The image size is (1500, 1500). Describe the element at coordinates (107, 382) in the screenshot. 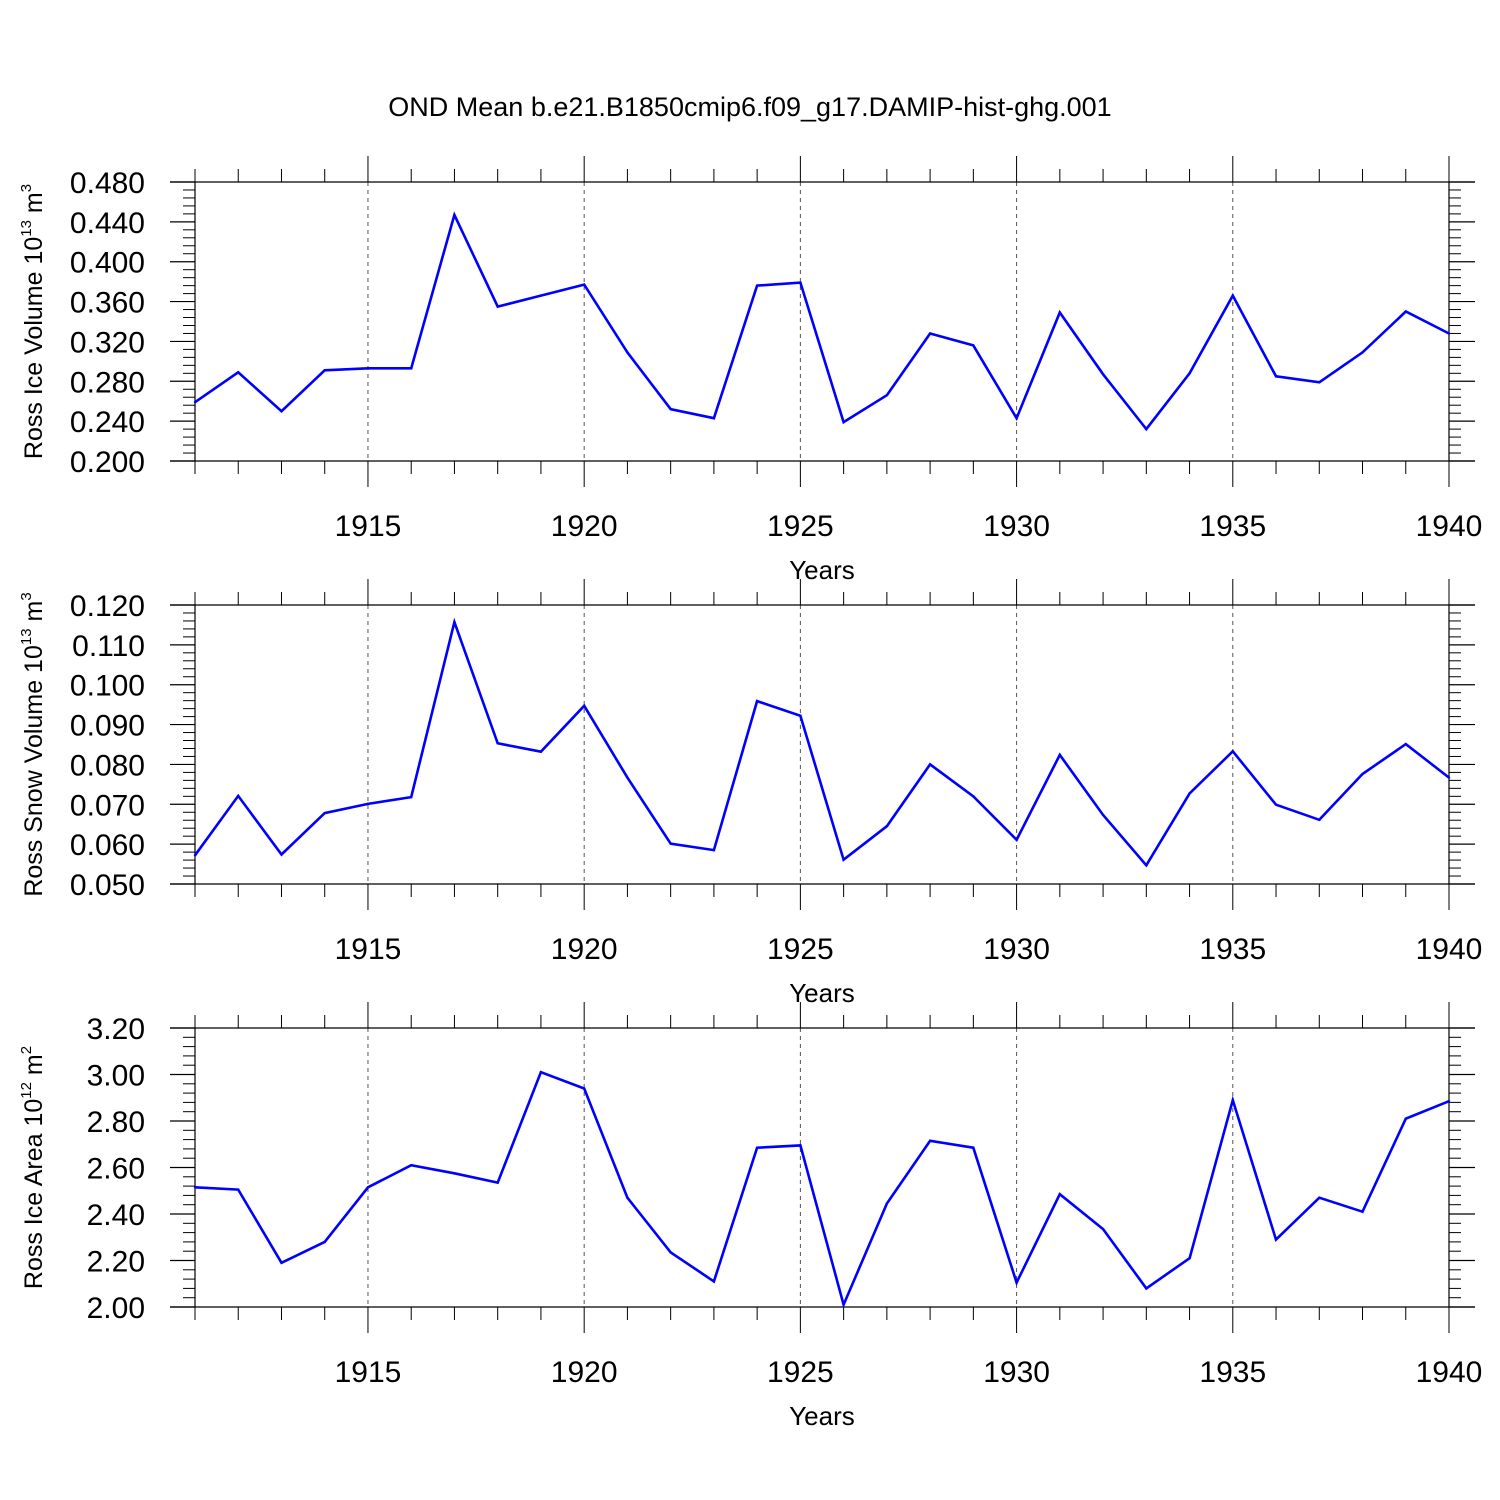

I see `y-tick-label: 0.280` at that location.